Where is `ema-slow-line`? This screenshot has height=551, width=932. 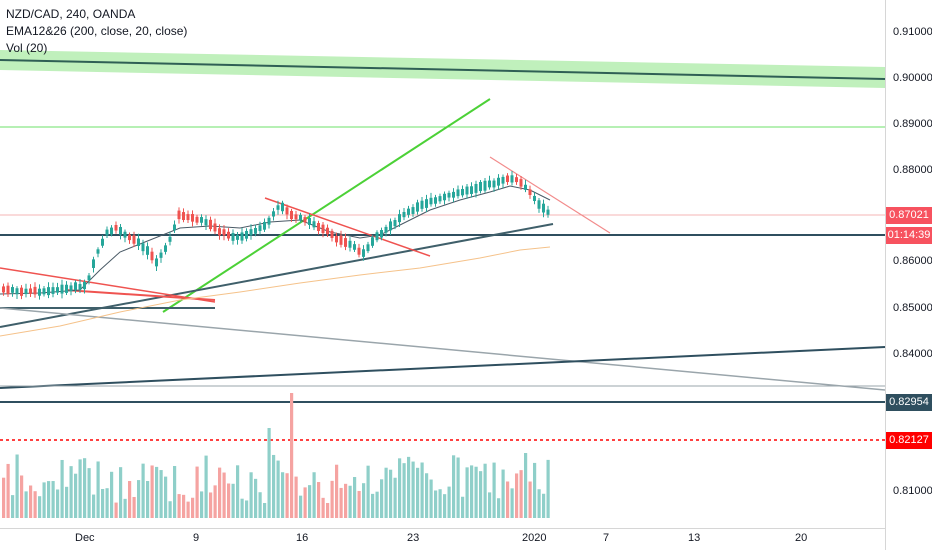 ema-slow-line is located at coordinates (275, 291).